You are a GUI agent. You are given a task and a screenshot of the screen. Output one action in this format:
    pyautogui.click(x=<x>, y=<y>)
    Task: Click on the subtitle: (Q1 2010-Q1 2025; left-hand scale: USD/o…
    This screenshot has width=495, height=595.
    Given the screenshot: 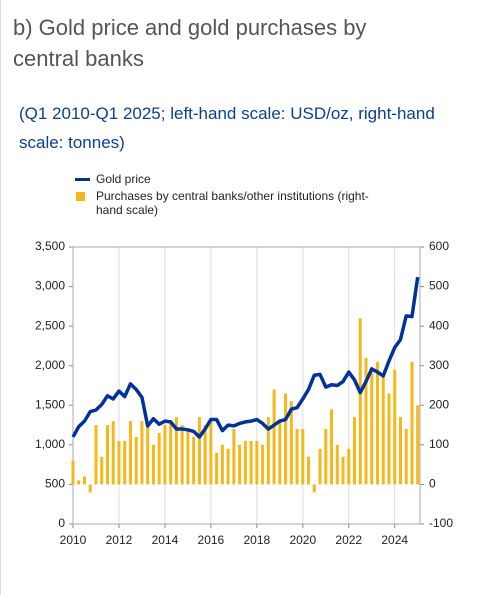 What is the action you would take?
    pyautogui.click(x=227, y=128)
    